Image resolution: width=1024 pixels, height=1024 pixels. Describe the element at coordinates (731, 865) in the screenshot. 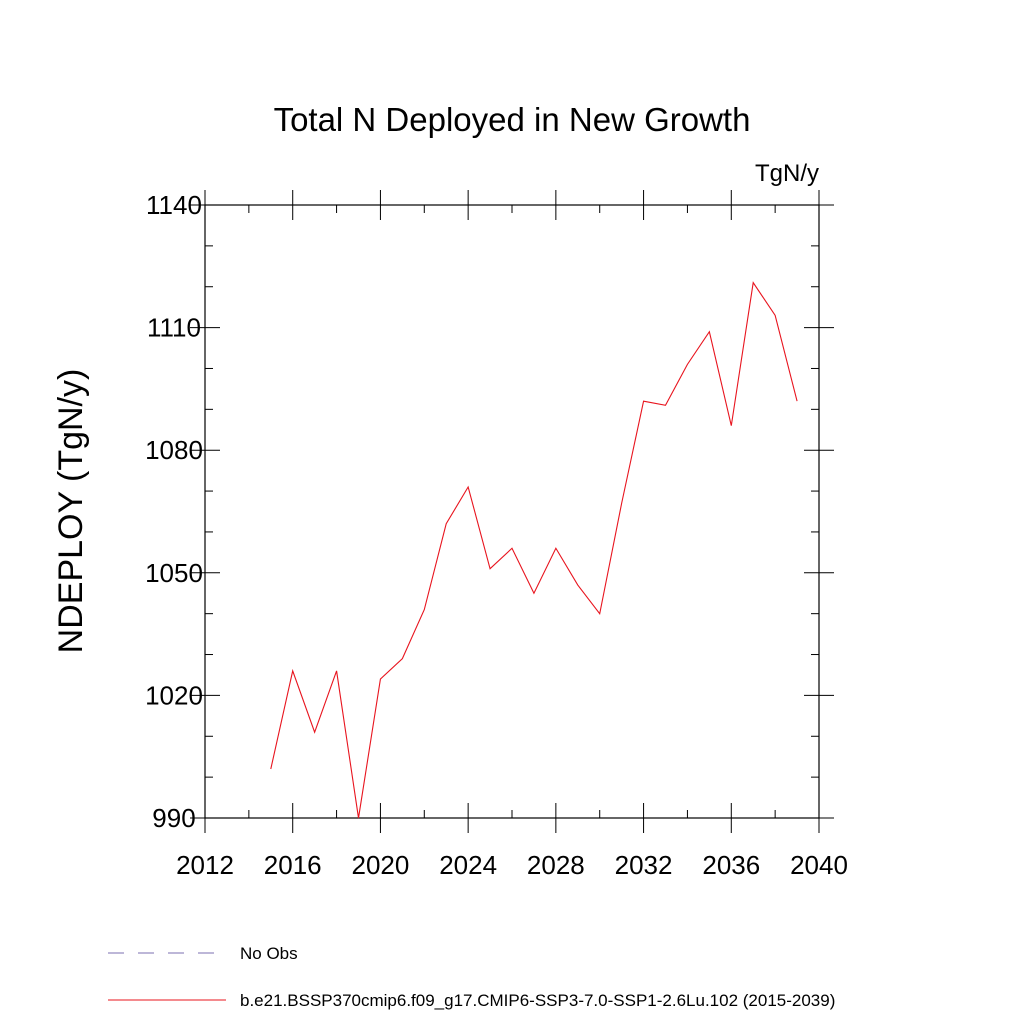

I see `x-tick-label: 2036` at that location.